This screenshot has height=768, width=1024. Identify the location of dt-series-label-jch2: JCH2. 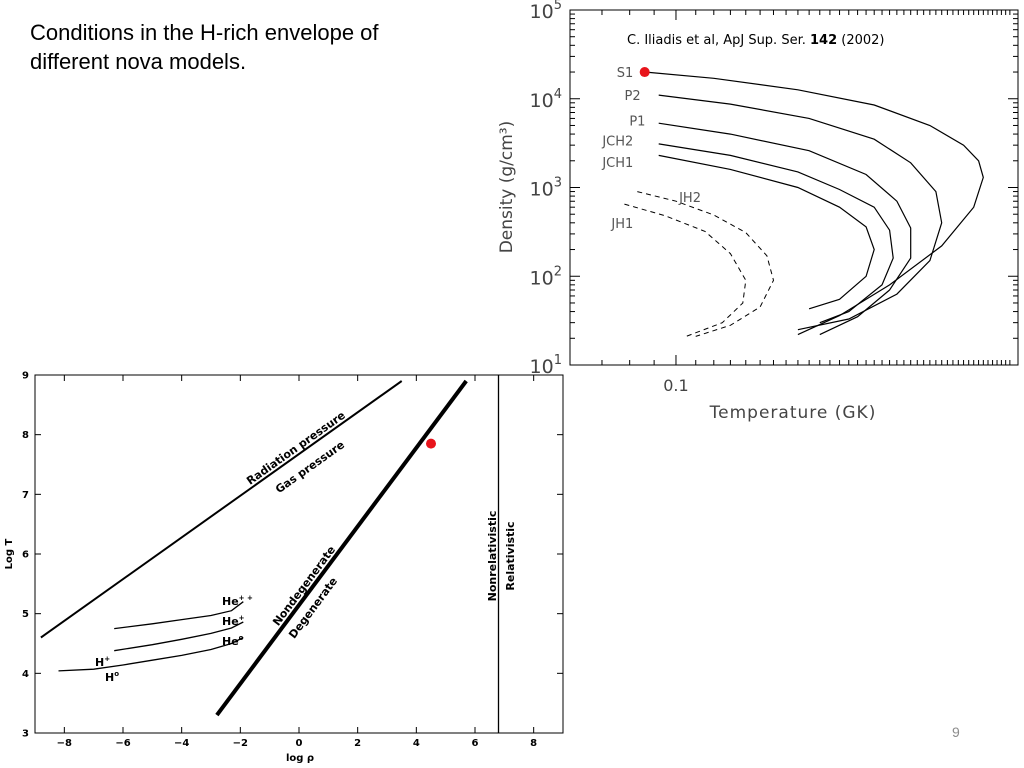
(617, 141).